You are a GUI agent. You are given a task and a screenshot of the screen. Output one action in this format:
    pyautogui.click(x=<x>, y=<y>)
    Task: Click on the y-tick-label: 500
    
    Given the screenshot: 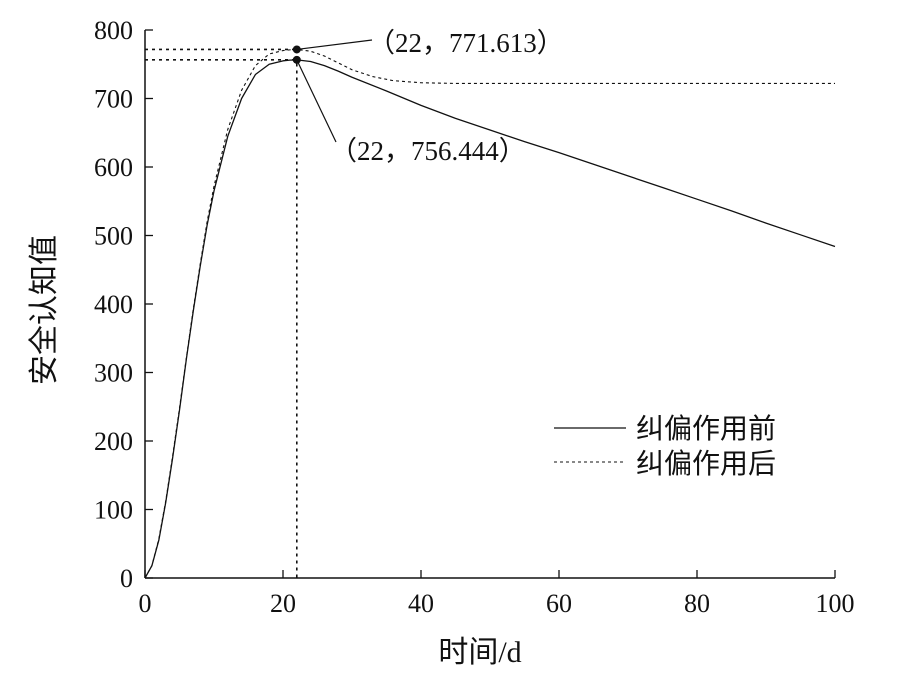 What is the action you would take?
    pyautogui.click(x=113, y=236)
    